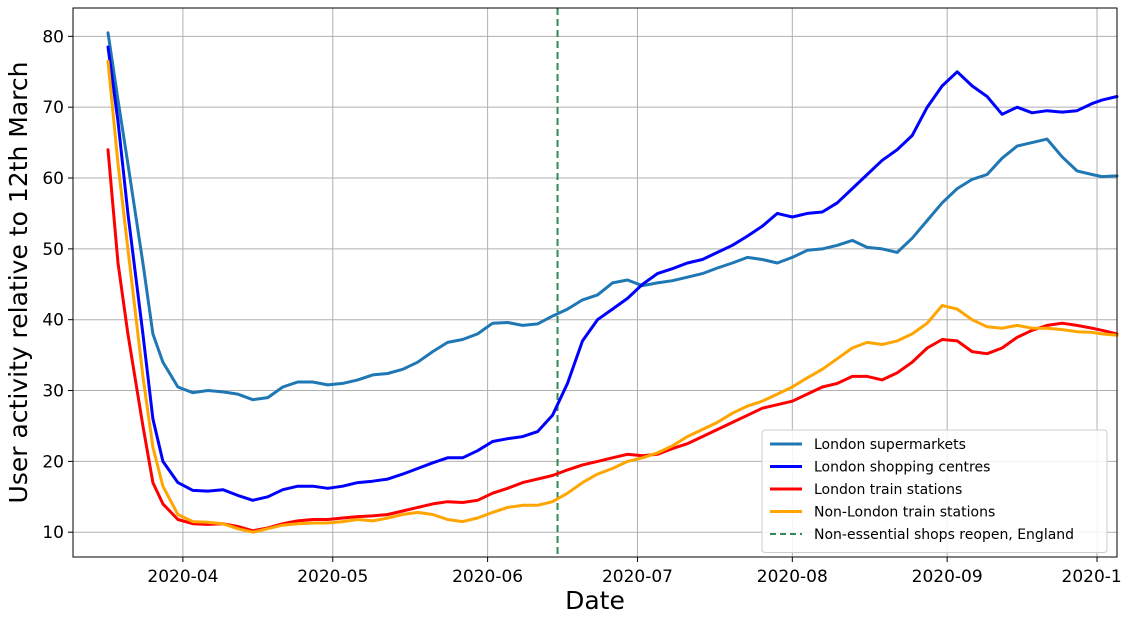 The height and width of the screenshot is (622, 1122). I want to click on legend-label: London supermarkets, so click(890, 445).